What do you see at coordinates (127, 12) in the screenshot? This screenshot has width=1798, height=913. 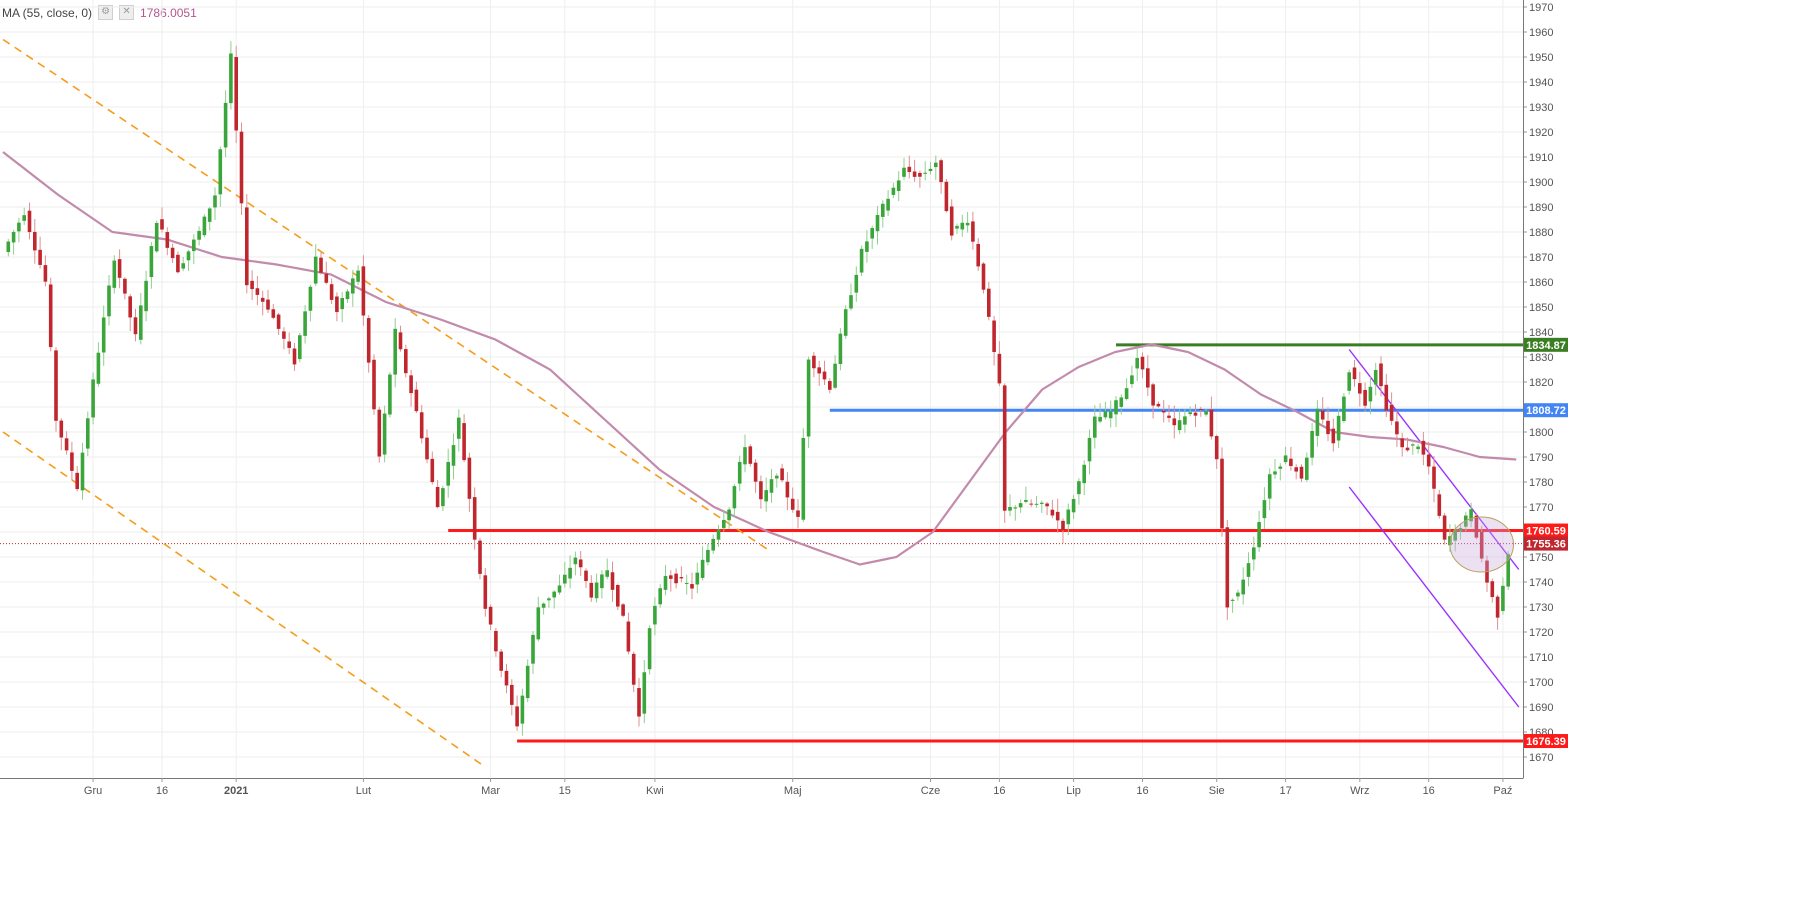 I see `close-icon: ✕` at bounding box center [127, 12].